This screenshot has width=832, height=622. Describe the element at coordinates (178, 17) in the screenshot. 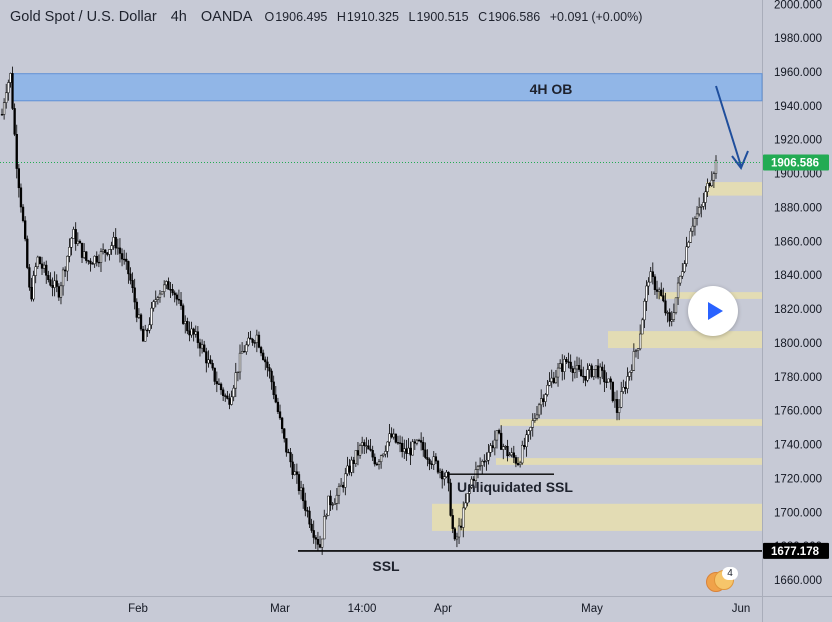

I see `timeframe-label: 4h` at that location.